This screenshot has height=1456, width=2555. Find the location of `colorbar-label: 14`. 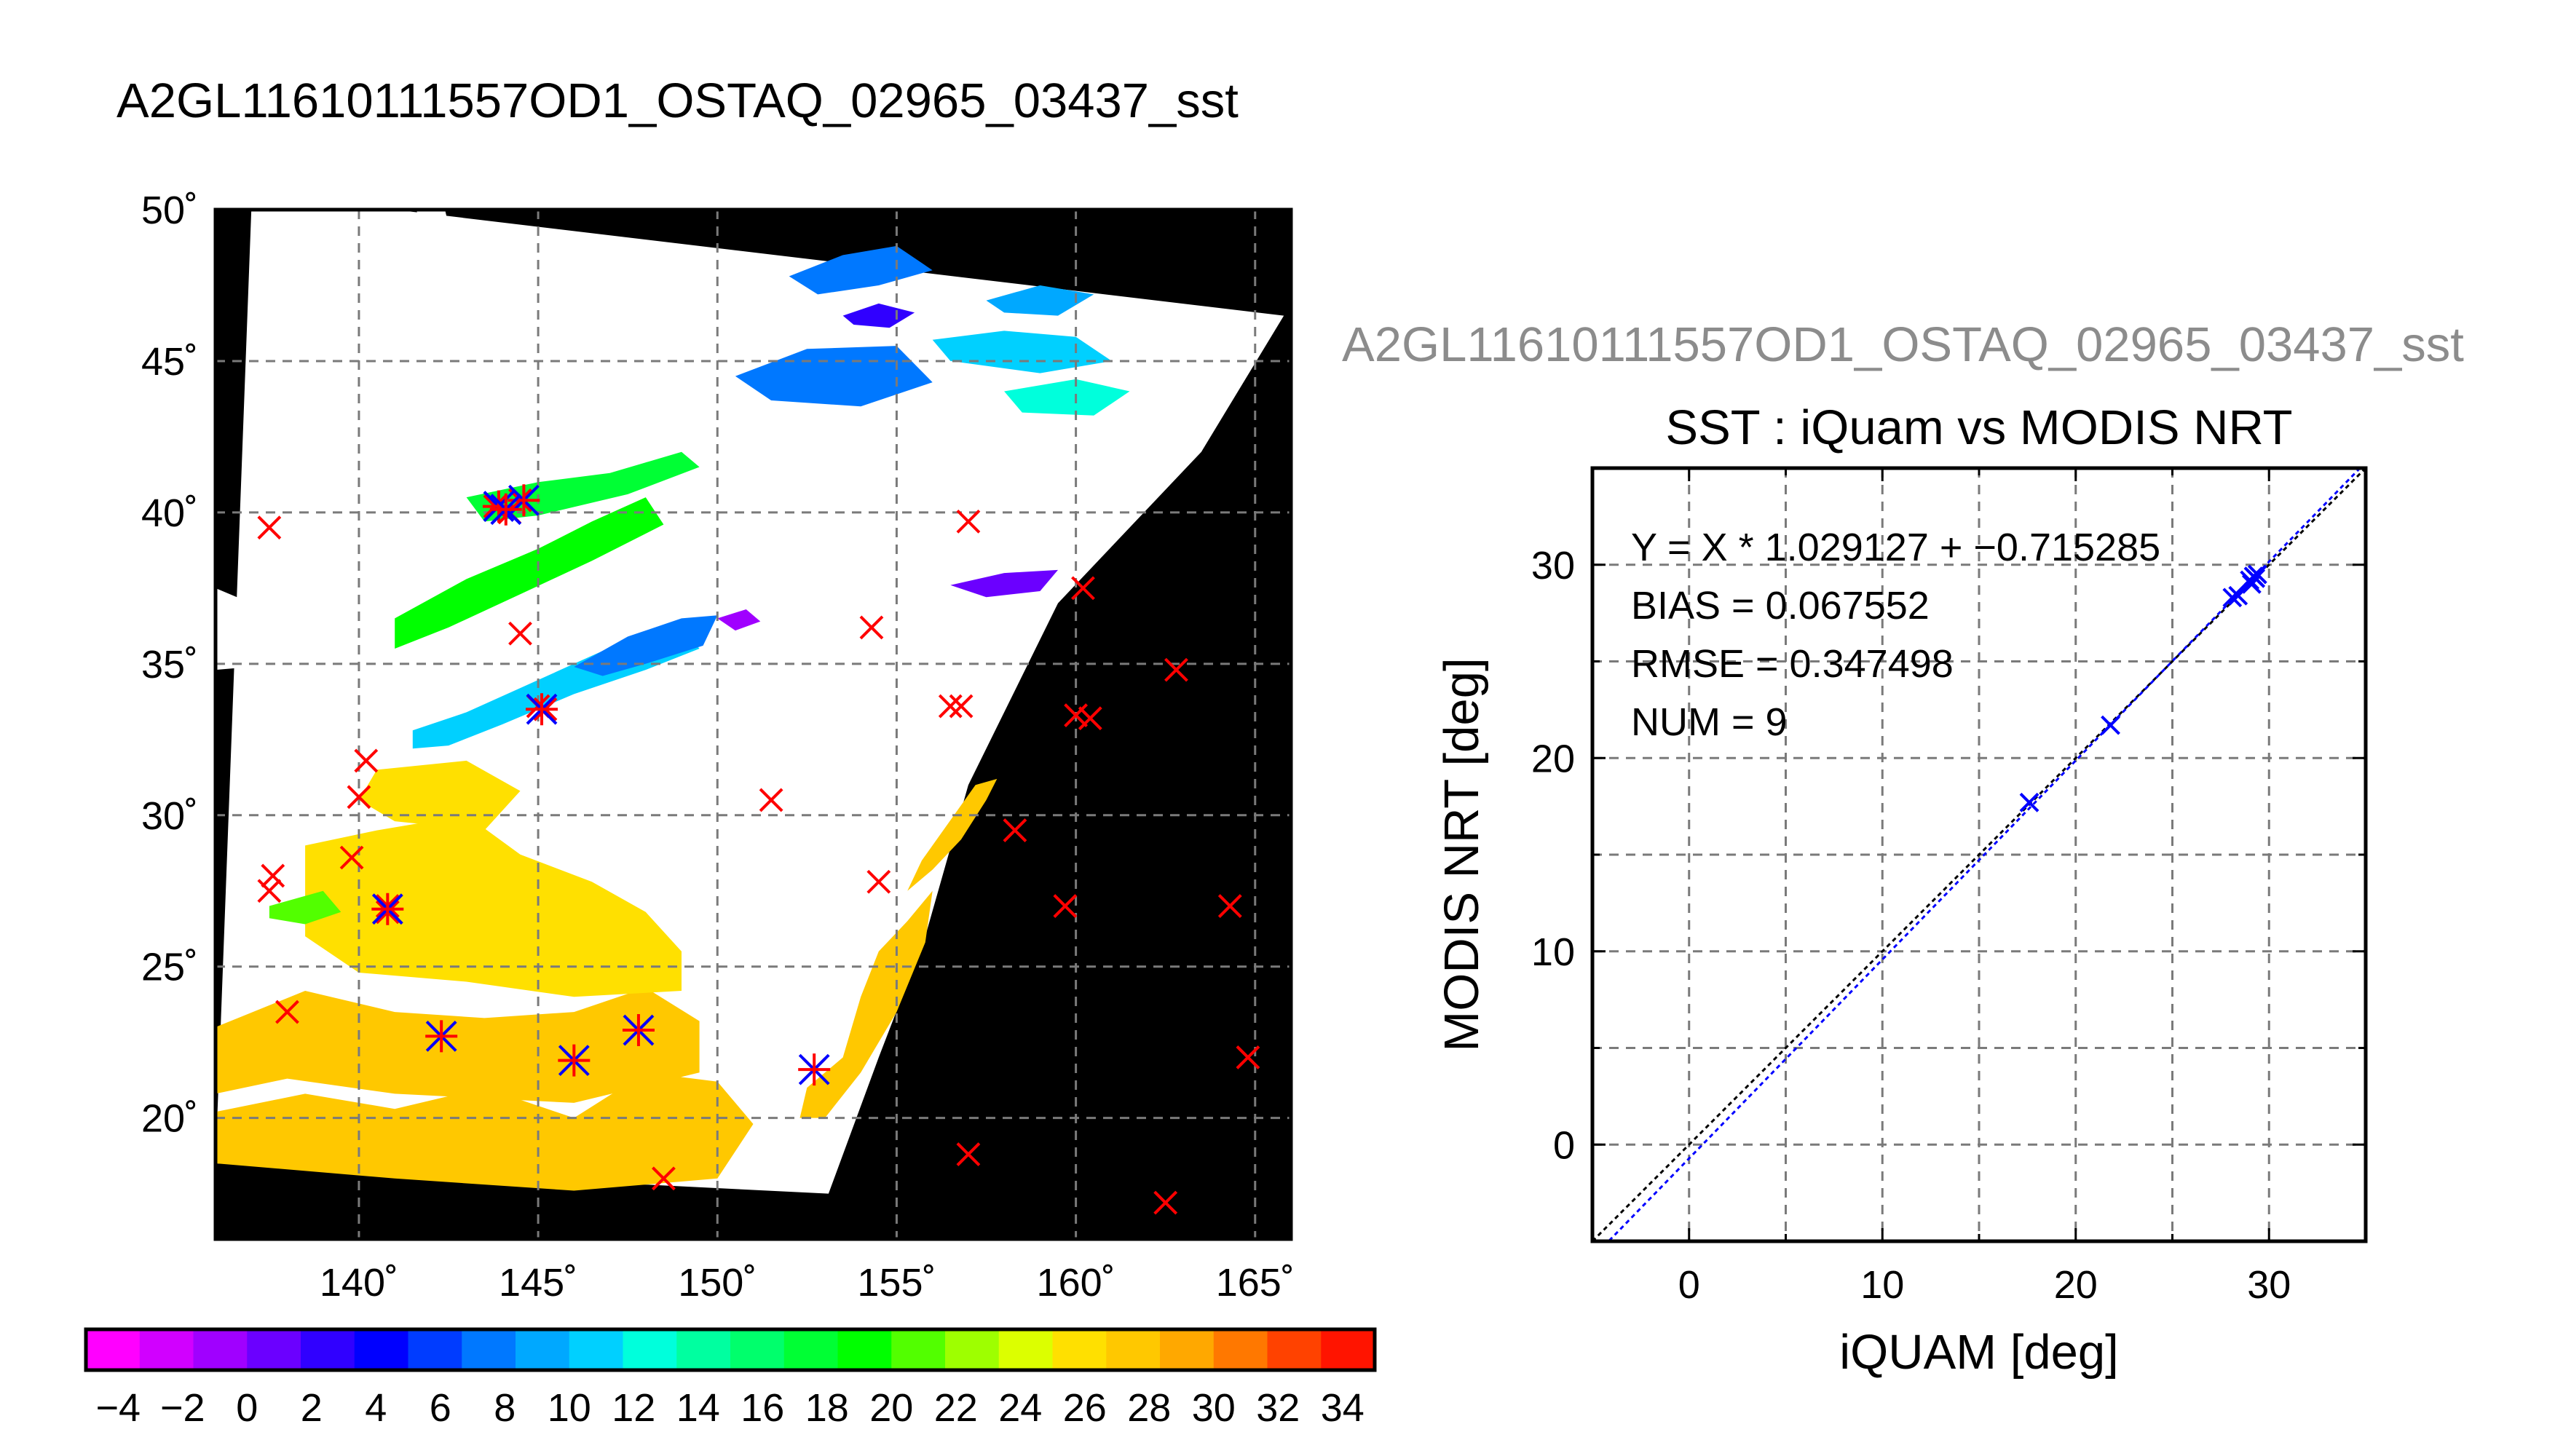

colorbar-label: 14 is located at coordinates (698, 1408).